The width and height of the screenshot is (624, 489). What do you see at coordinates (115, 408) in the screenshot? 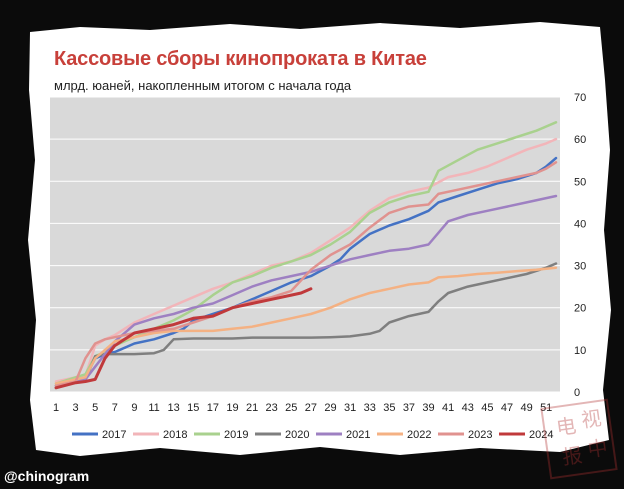
I see `x-tick-label: 7` at bounding box center [115, 408].